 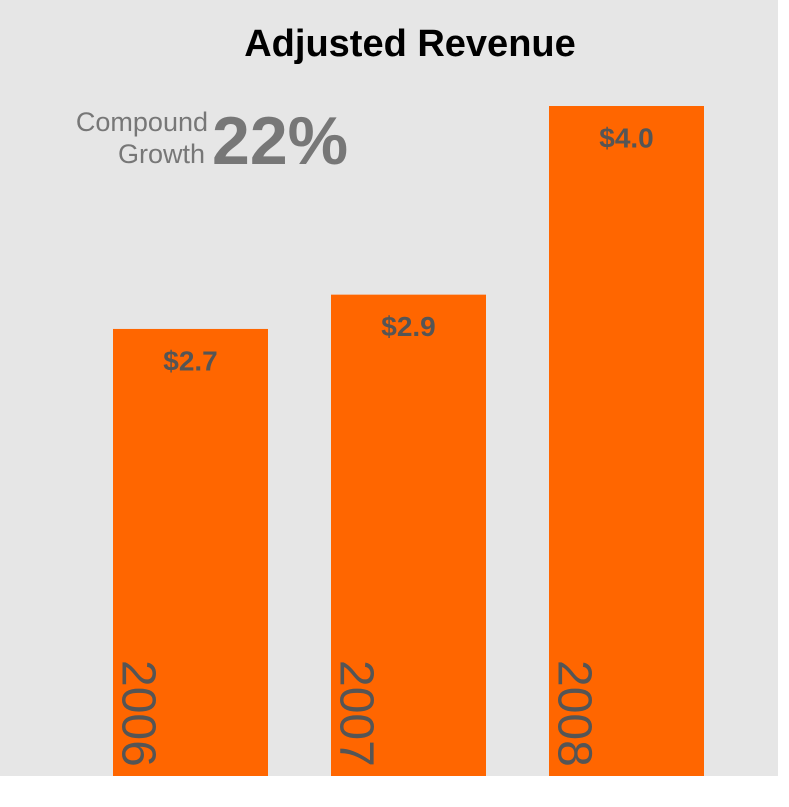 I want to click on x-tick-label: 2007, so click(x=355, y=713).